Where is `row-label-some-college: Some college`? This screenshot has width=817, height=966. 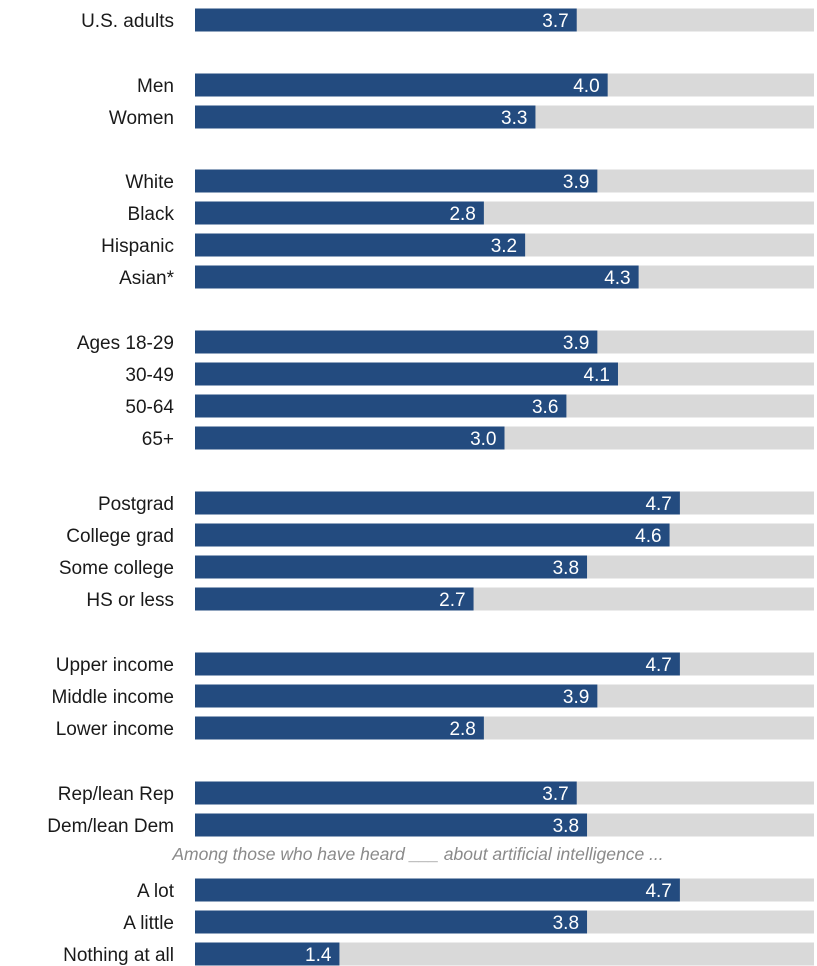
row-label-some-college: Some college is located at coordinates (116, 568).